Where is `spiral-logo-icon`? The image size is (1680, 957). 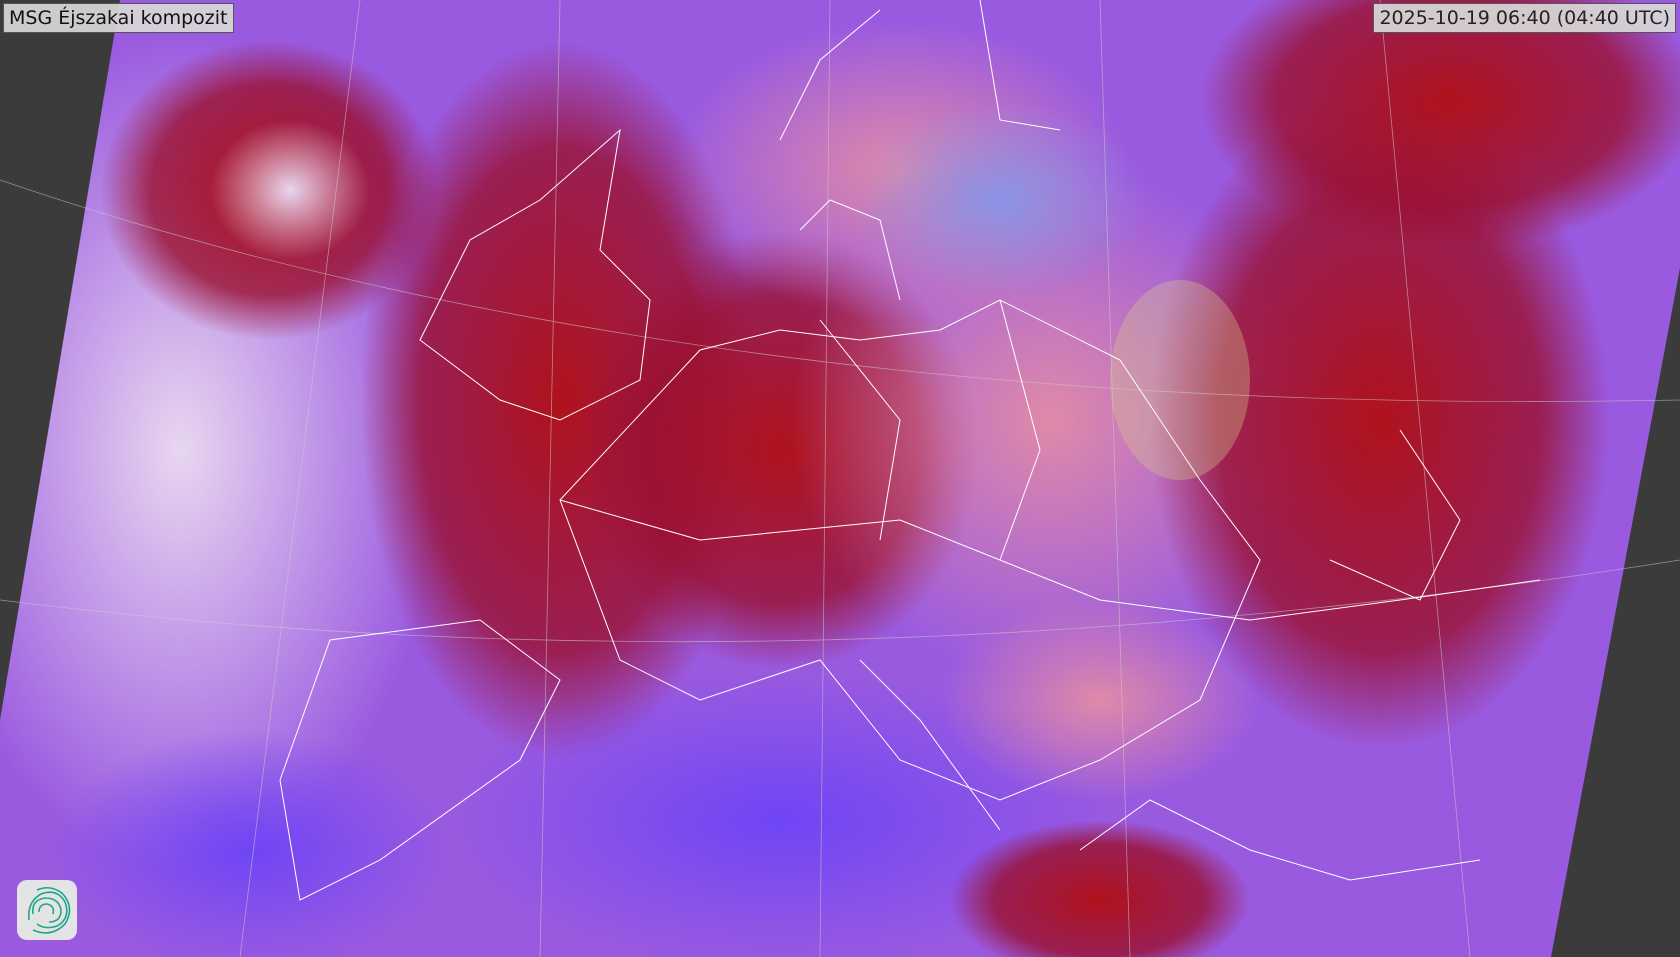
spiral-logo-icon is located at coordinates (47, 910).